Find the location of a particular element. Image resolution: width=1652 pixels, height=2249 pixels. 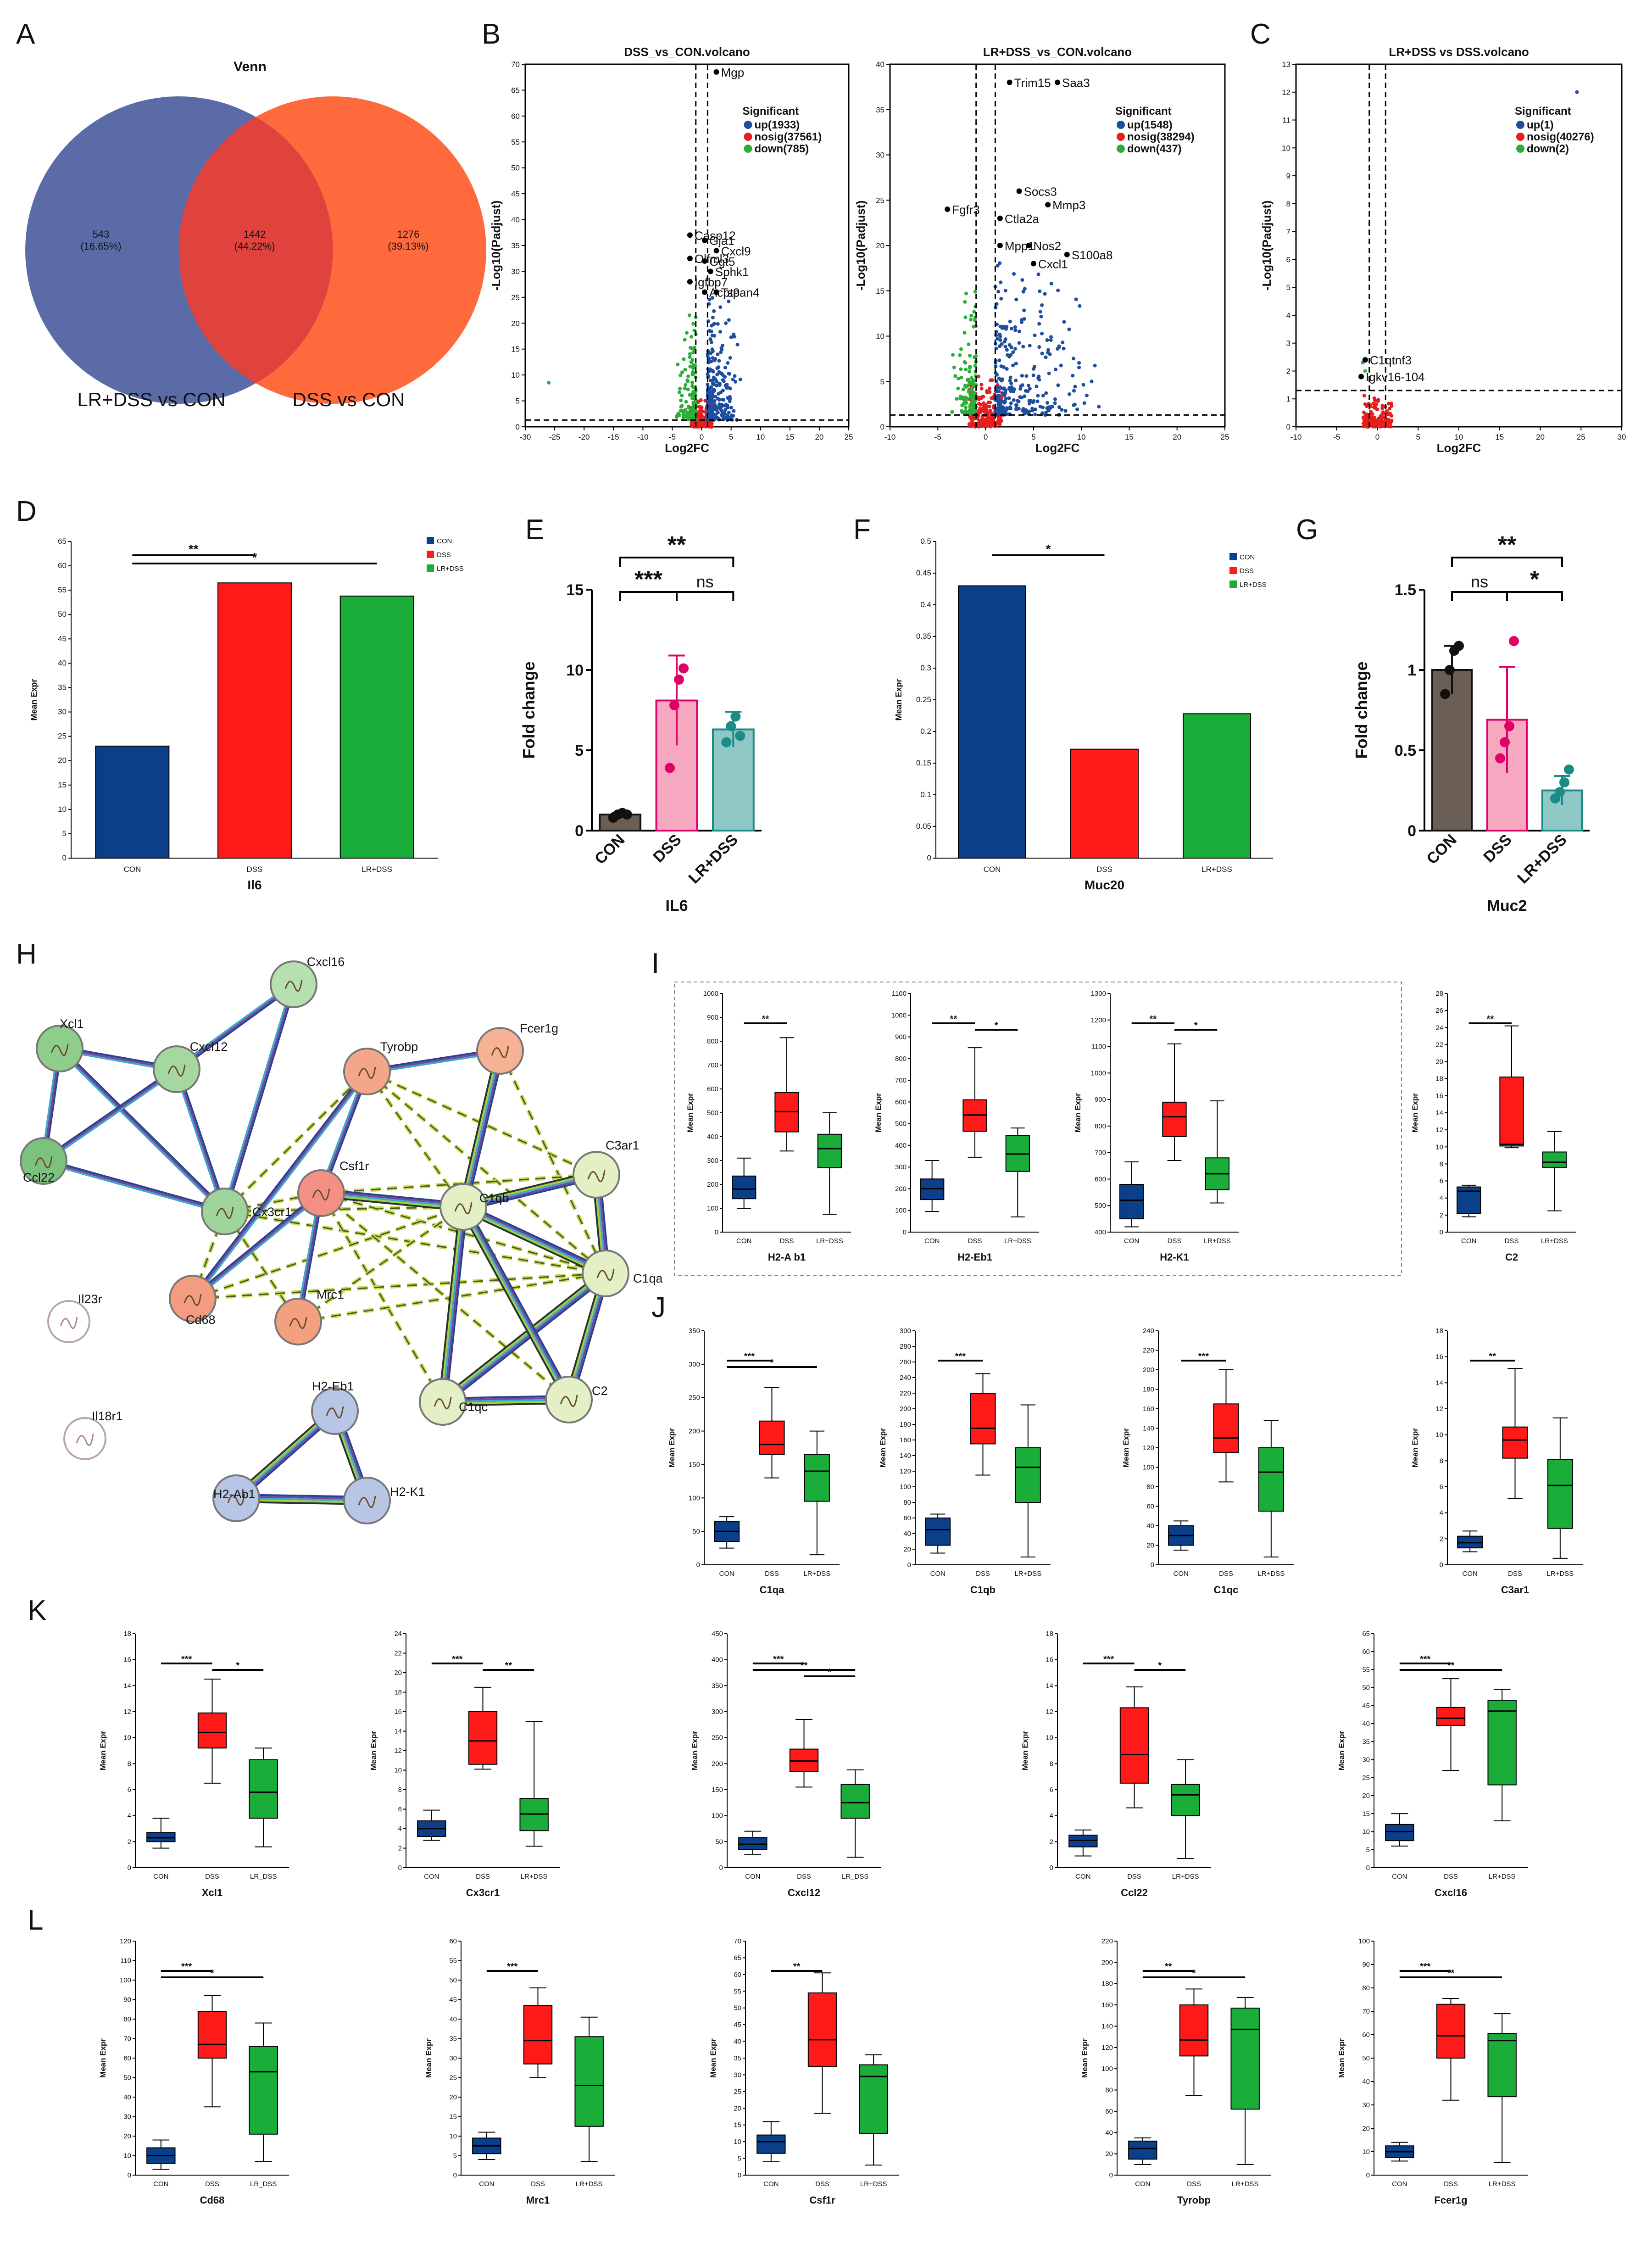

y-tick-label: 55 is located at coordinates (737, 1991).